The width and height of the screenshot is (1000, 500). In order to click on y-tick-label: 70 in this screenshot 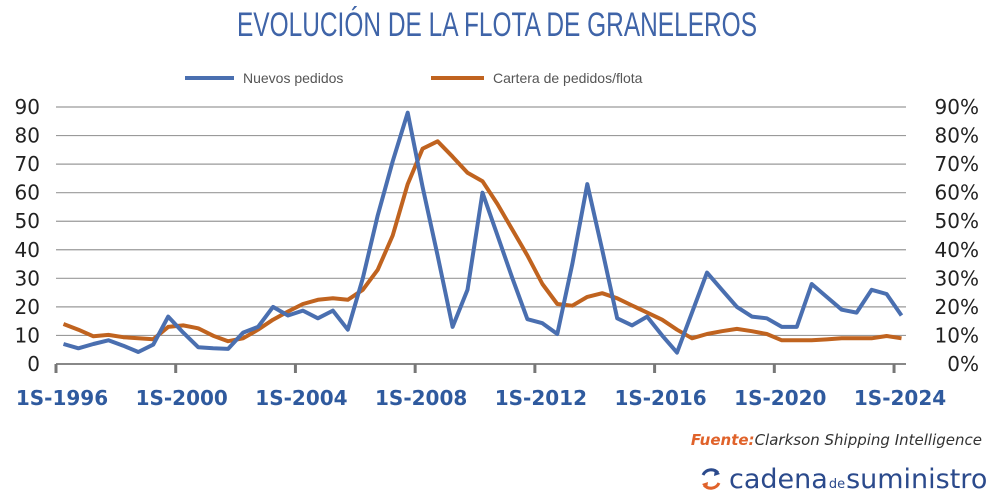, I will do `click(27, 164)`.